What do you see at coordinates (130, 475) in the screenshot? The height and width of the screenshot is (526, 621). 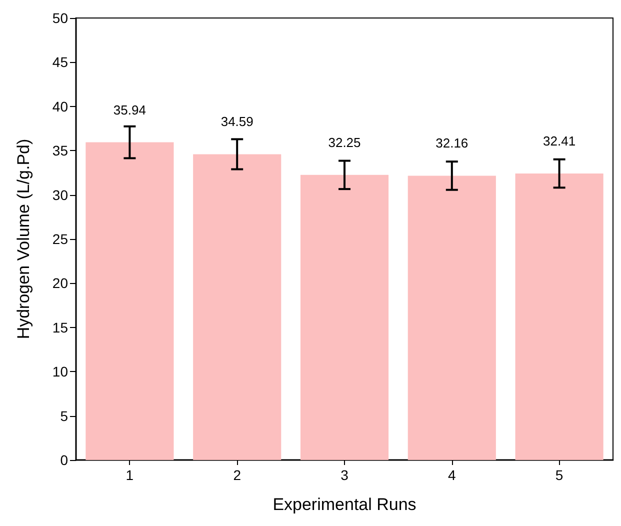 I see `x-tick-label: 1` at bounding box center [130, 475].